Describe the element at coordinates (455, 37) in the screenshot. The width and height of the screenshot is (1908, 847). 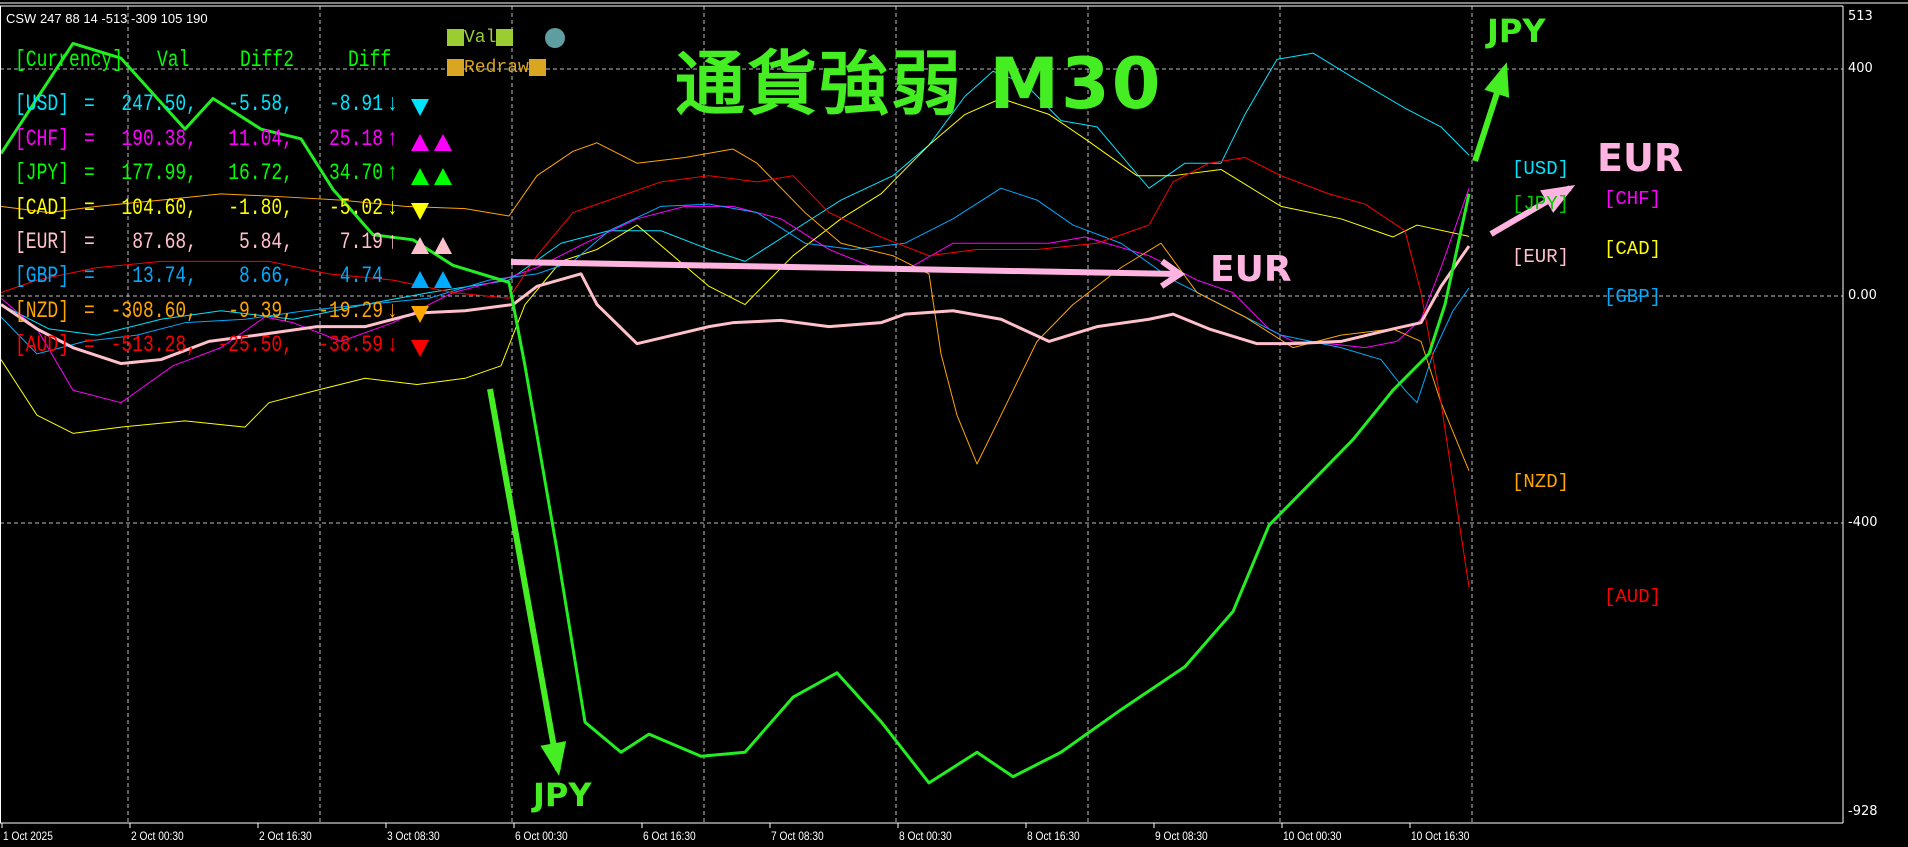
I see `val-square-left` at that location.